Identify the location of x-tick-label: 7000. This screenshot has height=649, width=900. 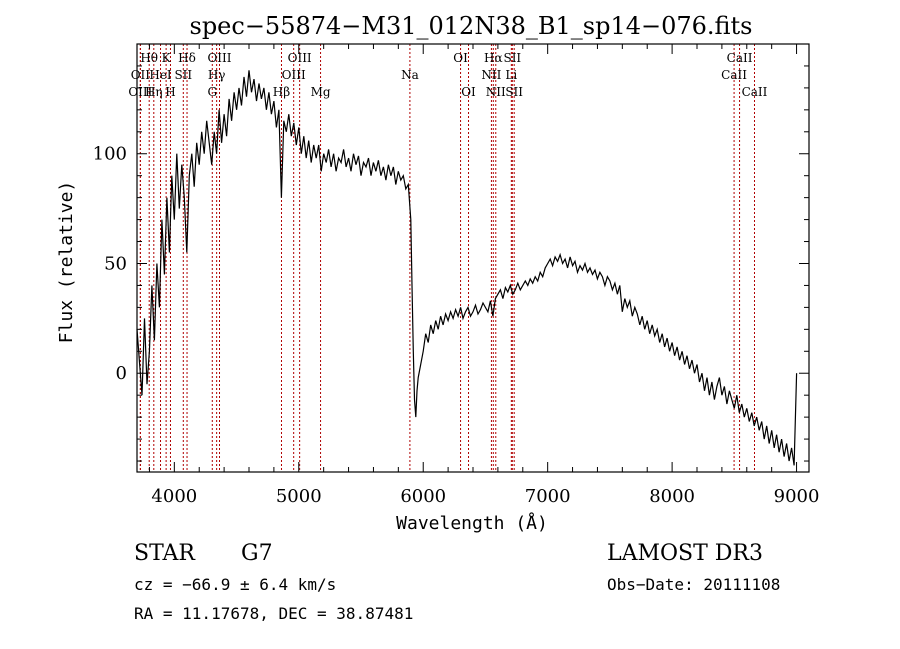
(548, 496).